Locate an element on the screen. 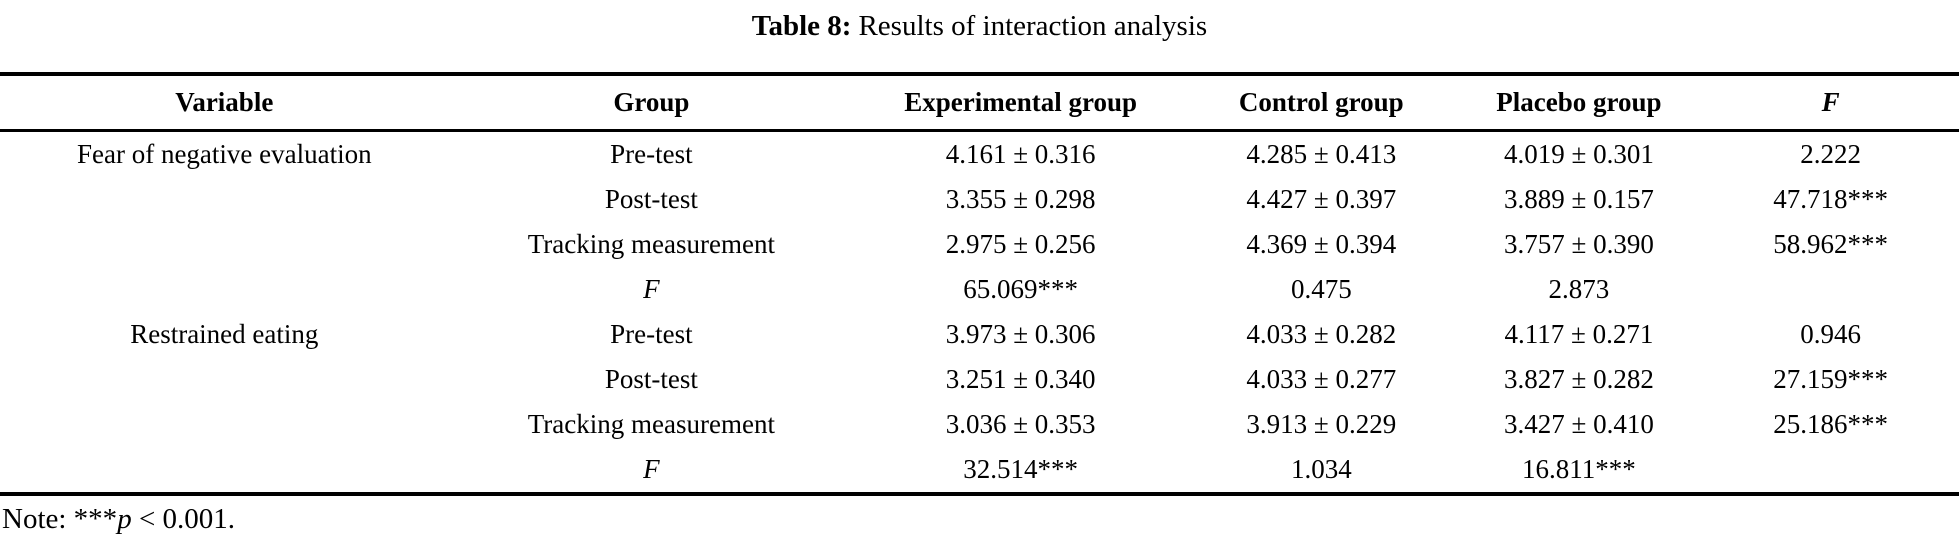 The image size is (1959, 539). table-caption: Table 8: Results of interaction analysis is located at coordinates (979, 36).